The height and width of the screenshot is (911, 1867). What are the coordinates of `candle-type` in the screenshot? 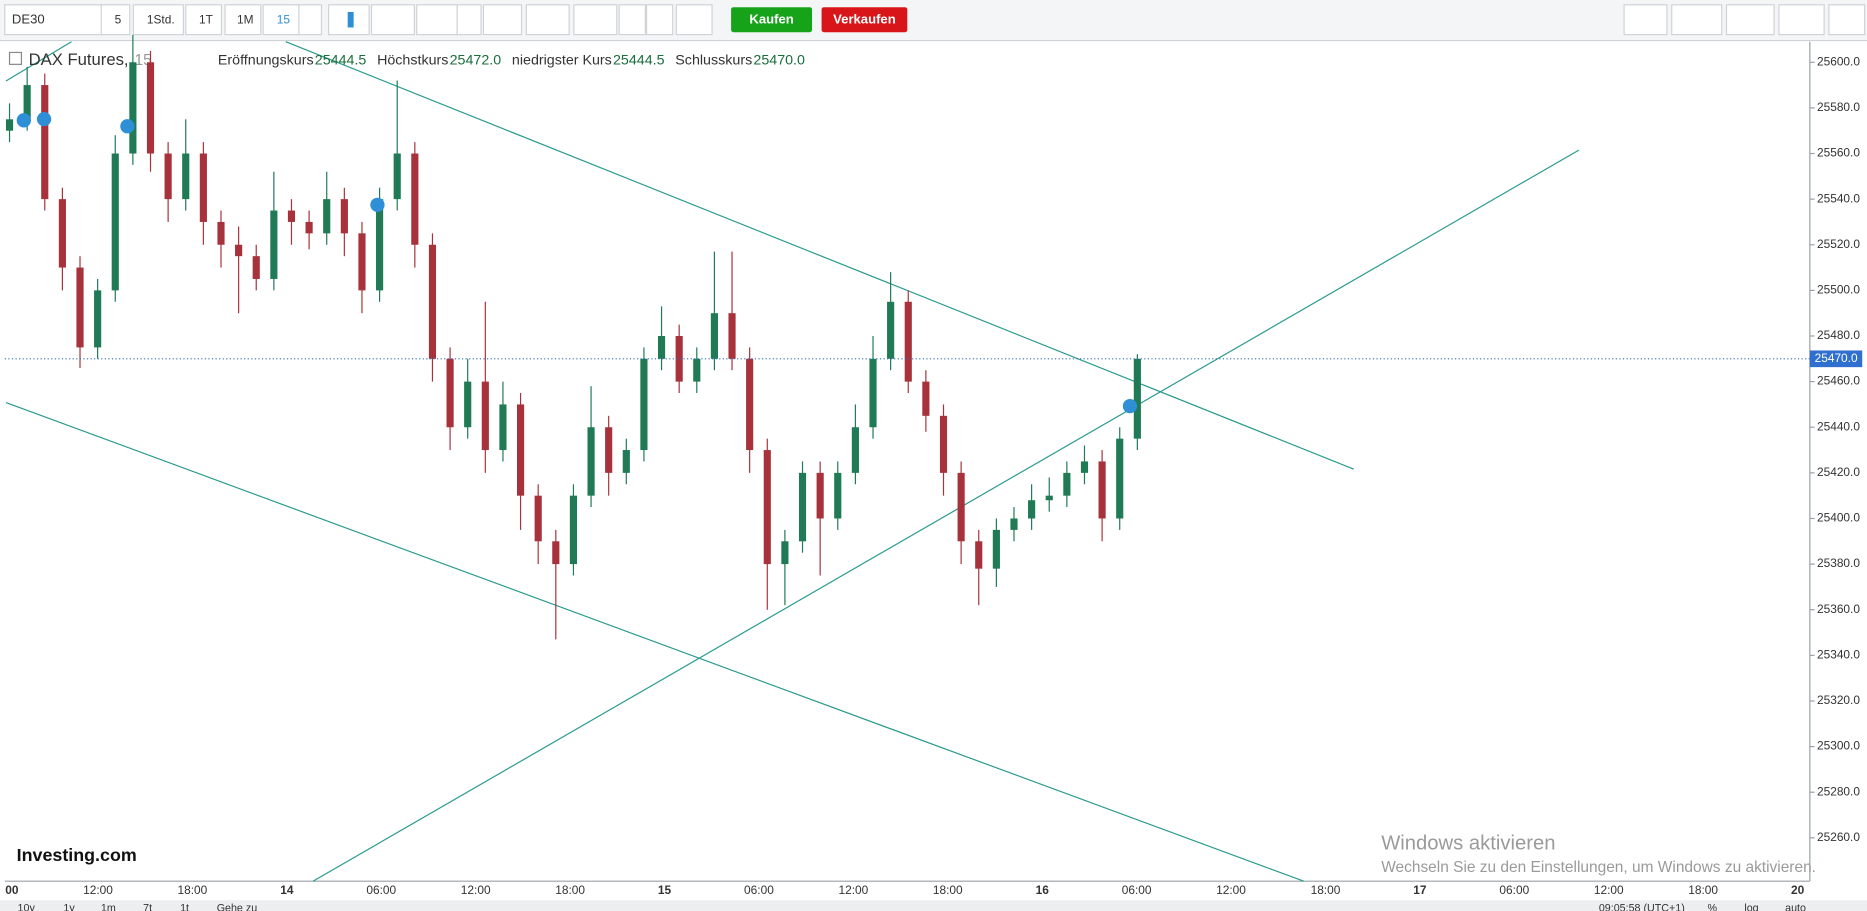 It's located at (349, 20).